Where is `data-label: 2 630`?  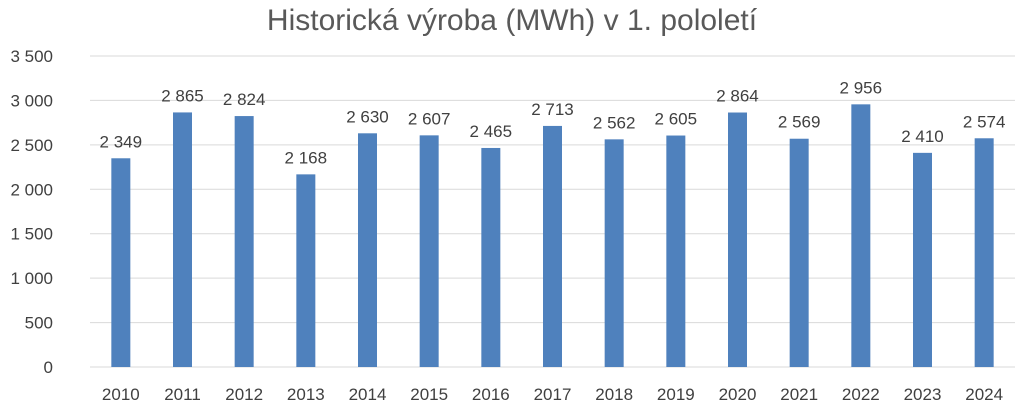
data-label: 2 630 is located at coordinates (367, 116).